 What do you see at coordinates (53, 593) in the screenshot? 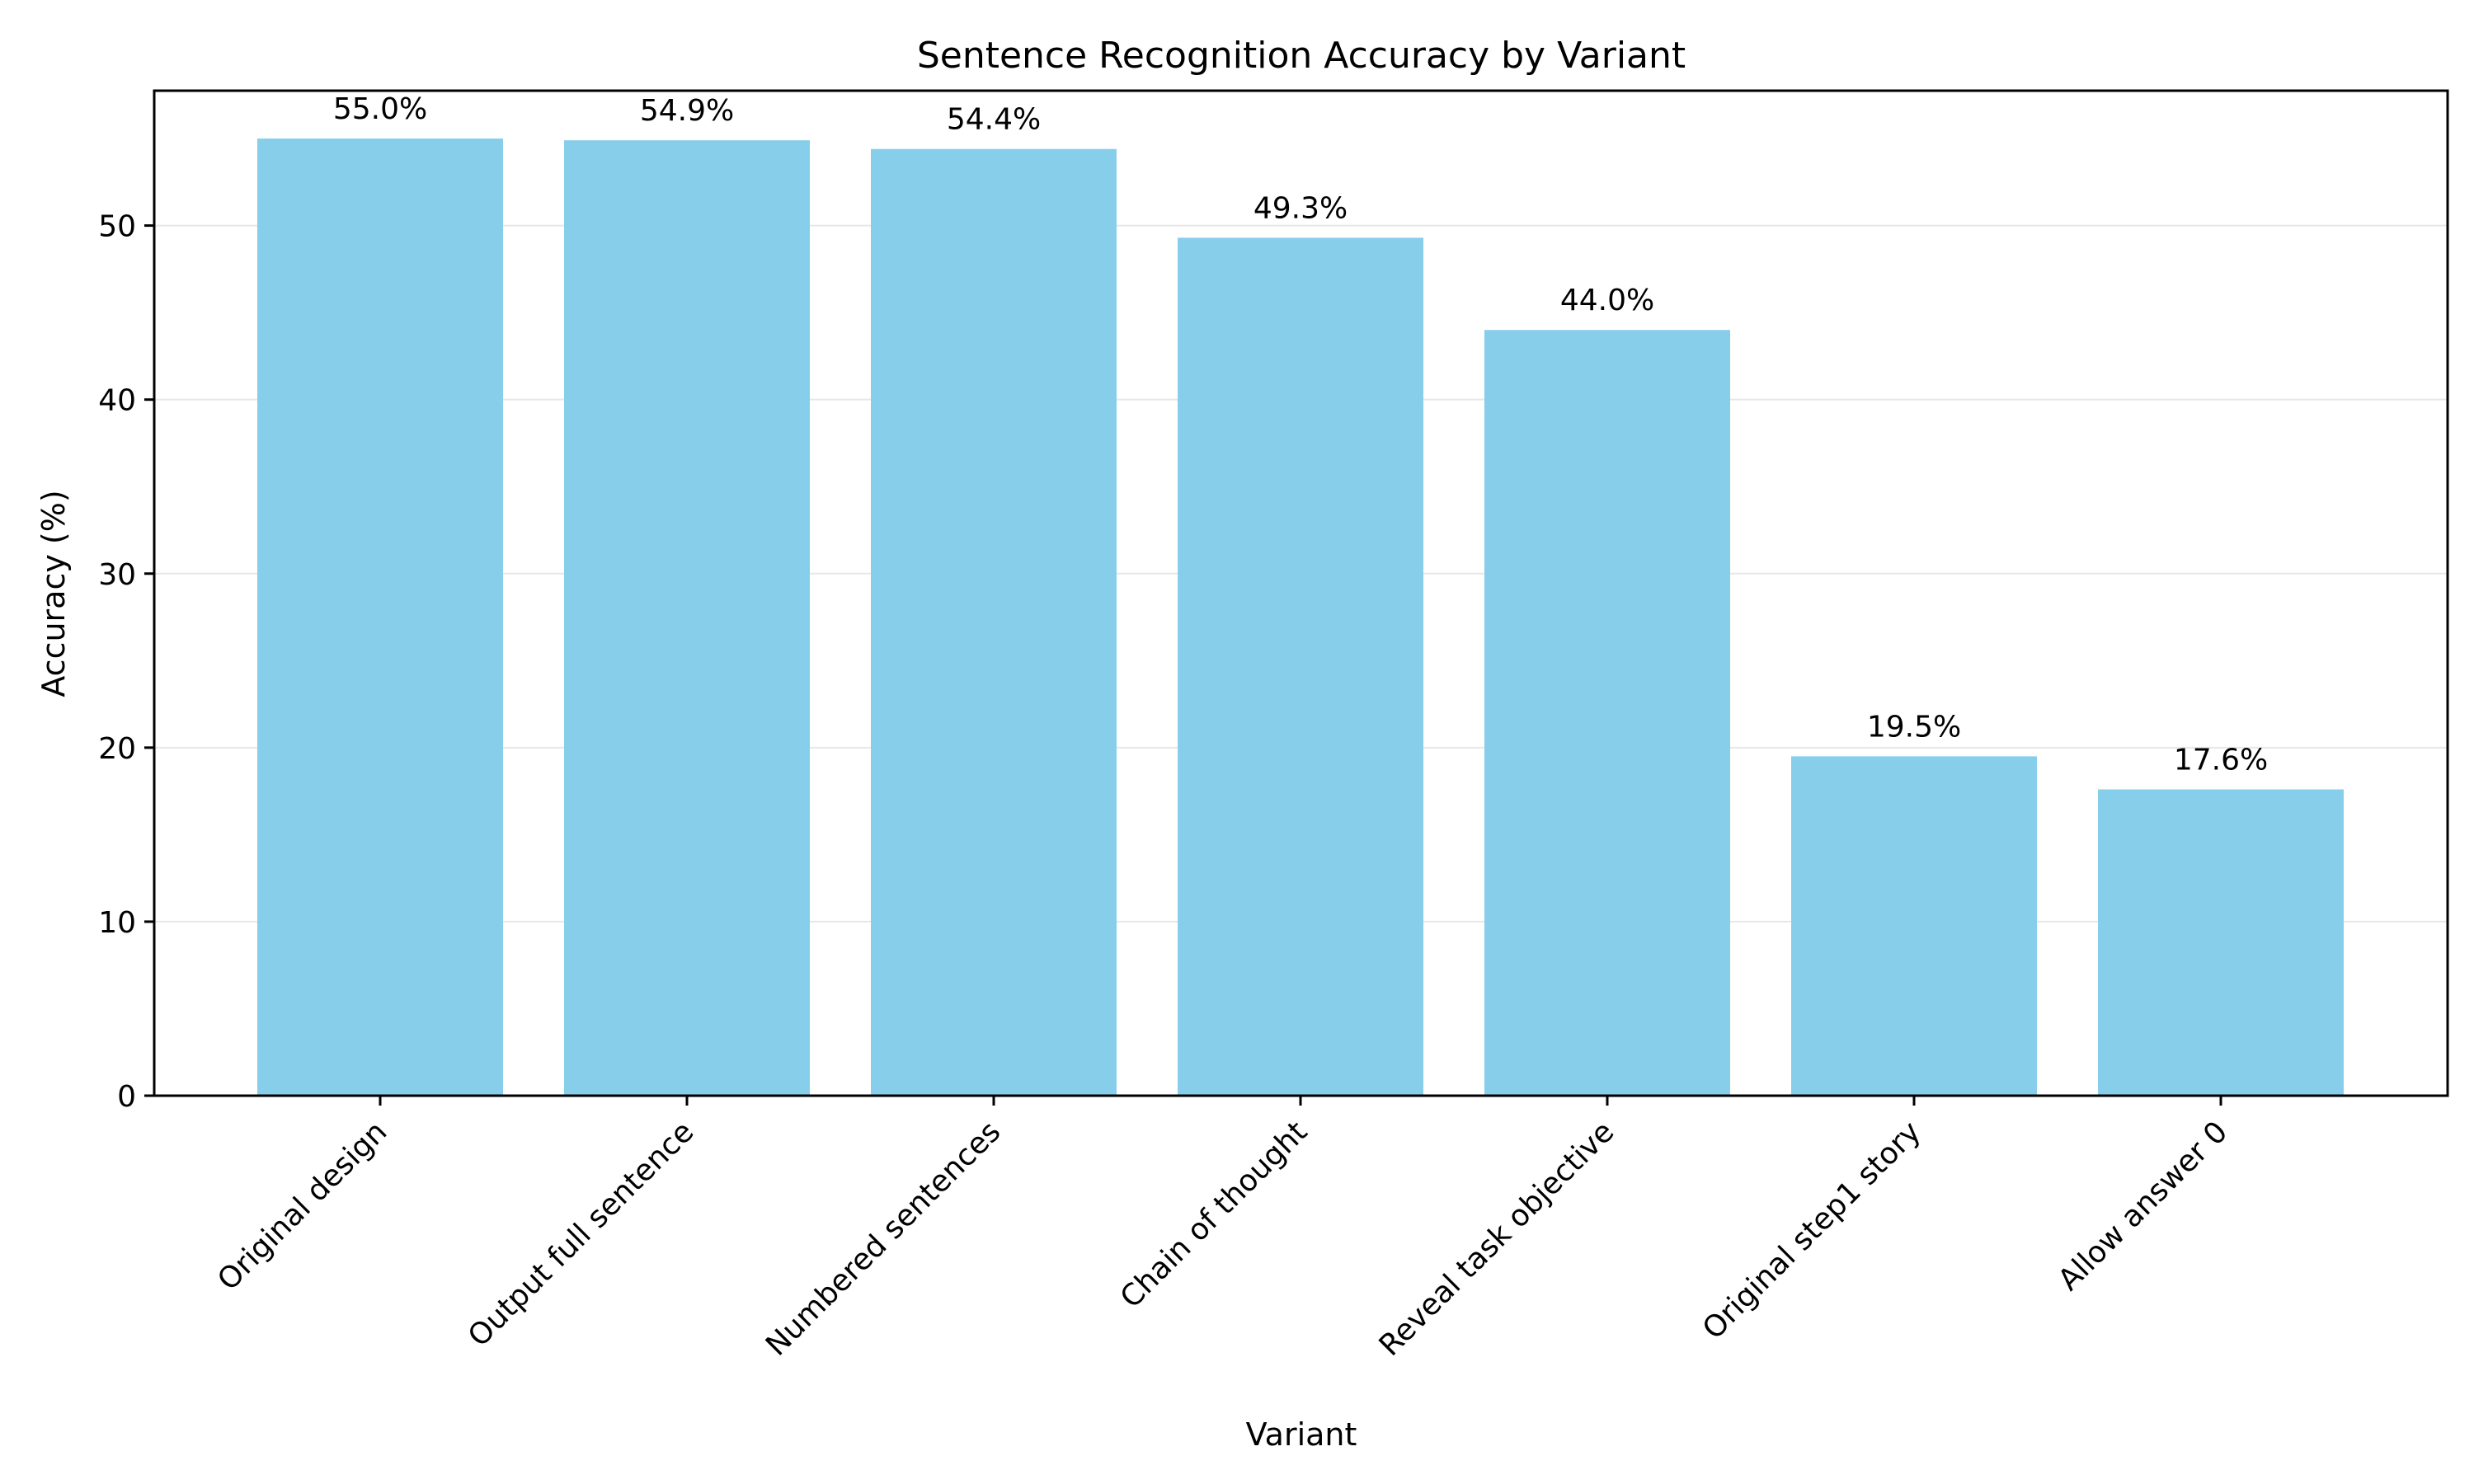
I see `y-axis-label: Accuracy (%)` at bounding box center [53, 593].